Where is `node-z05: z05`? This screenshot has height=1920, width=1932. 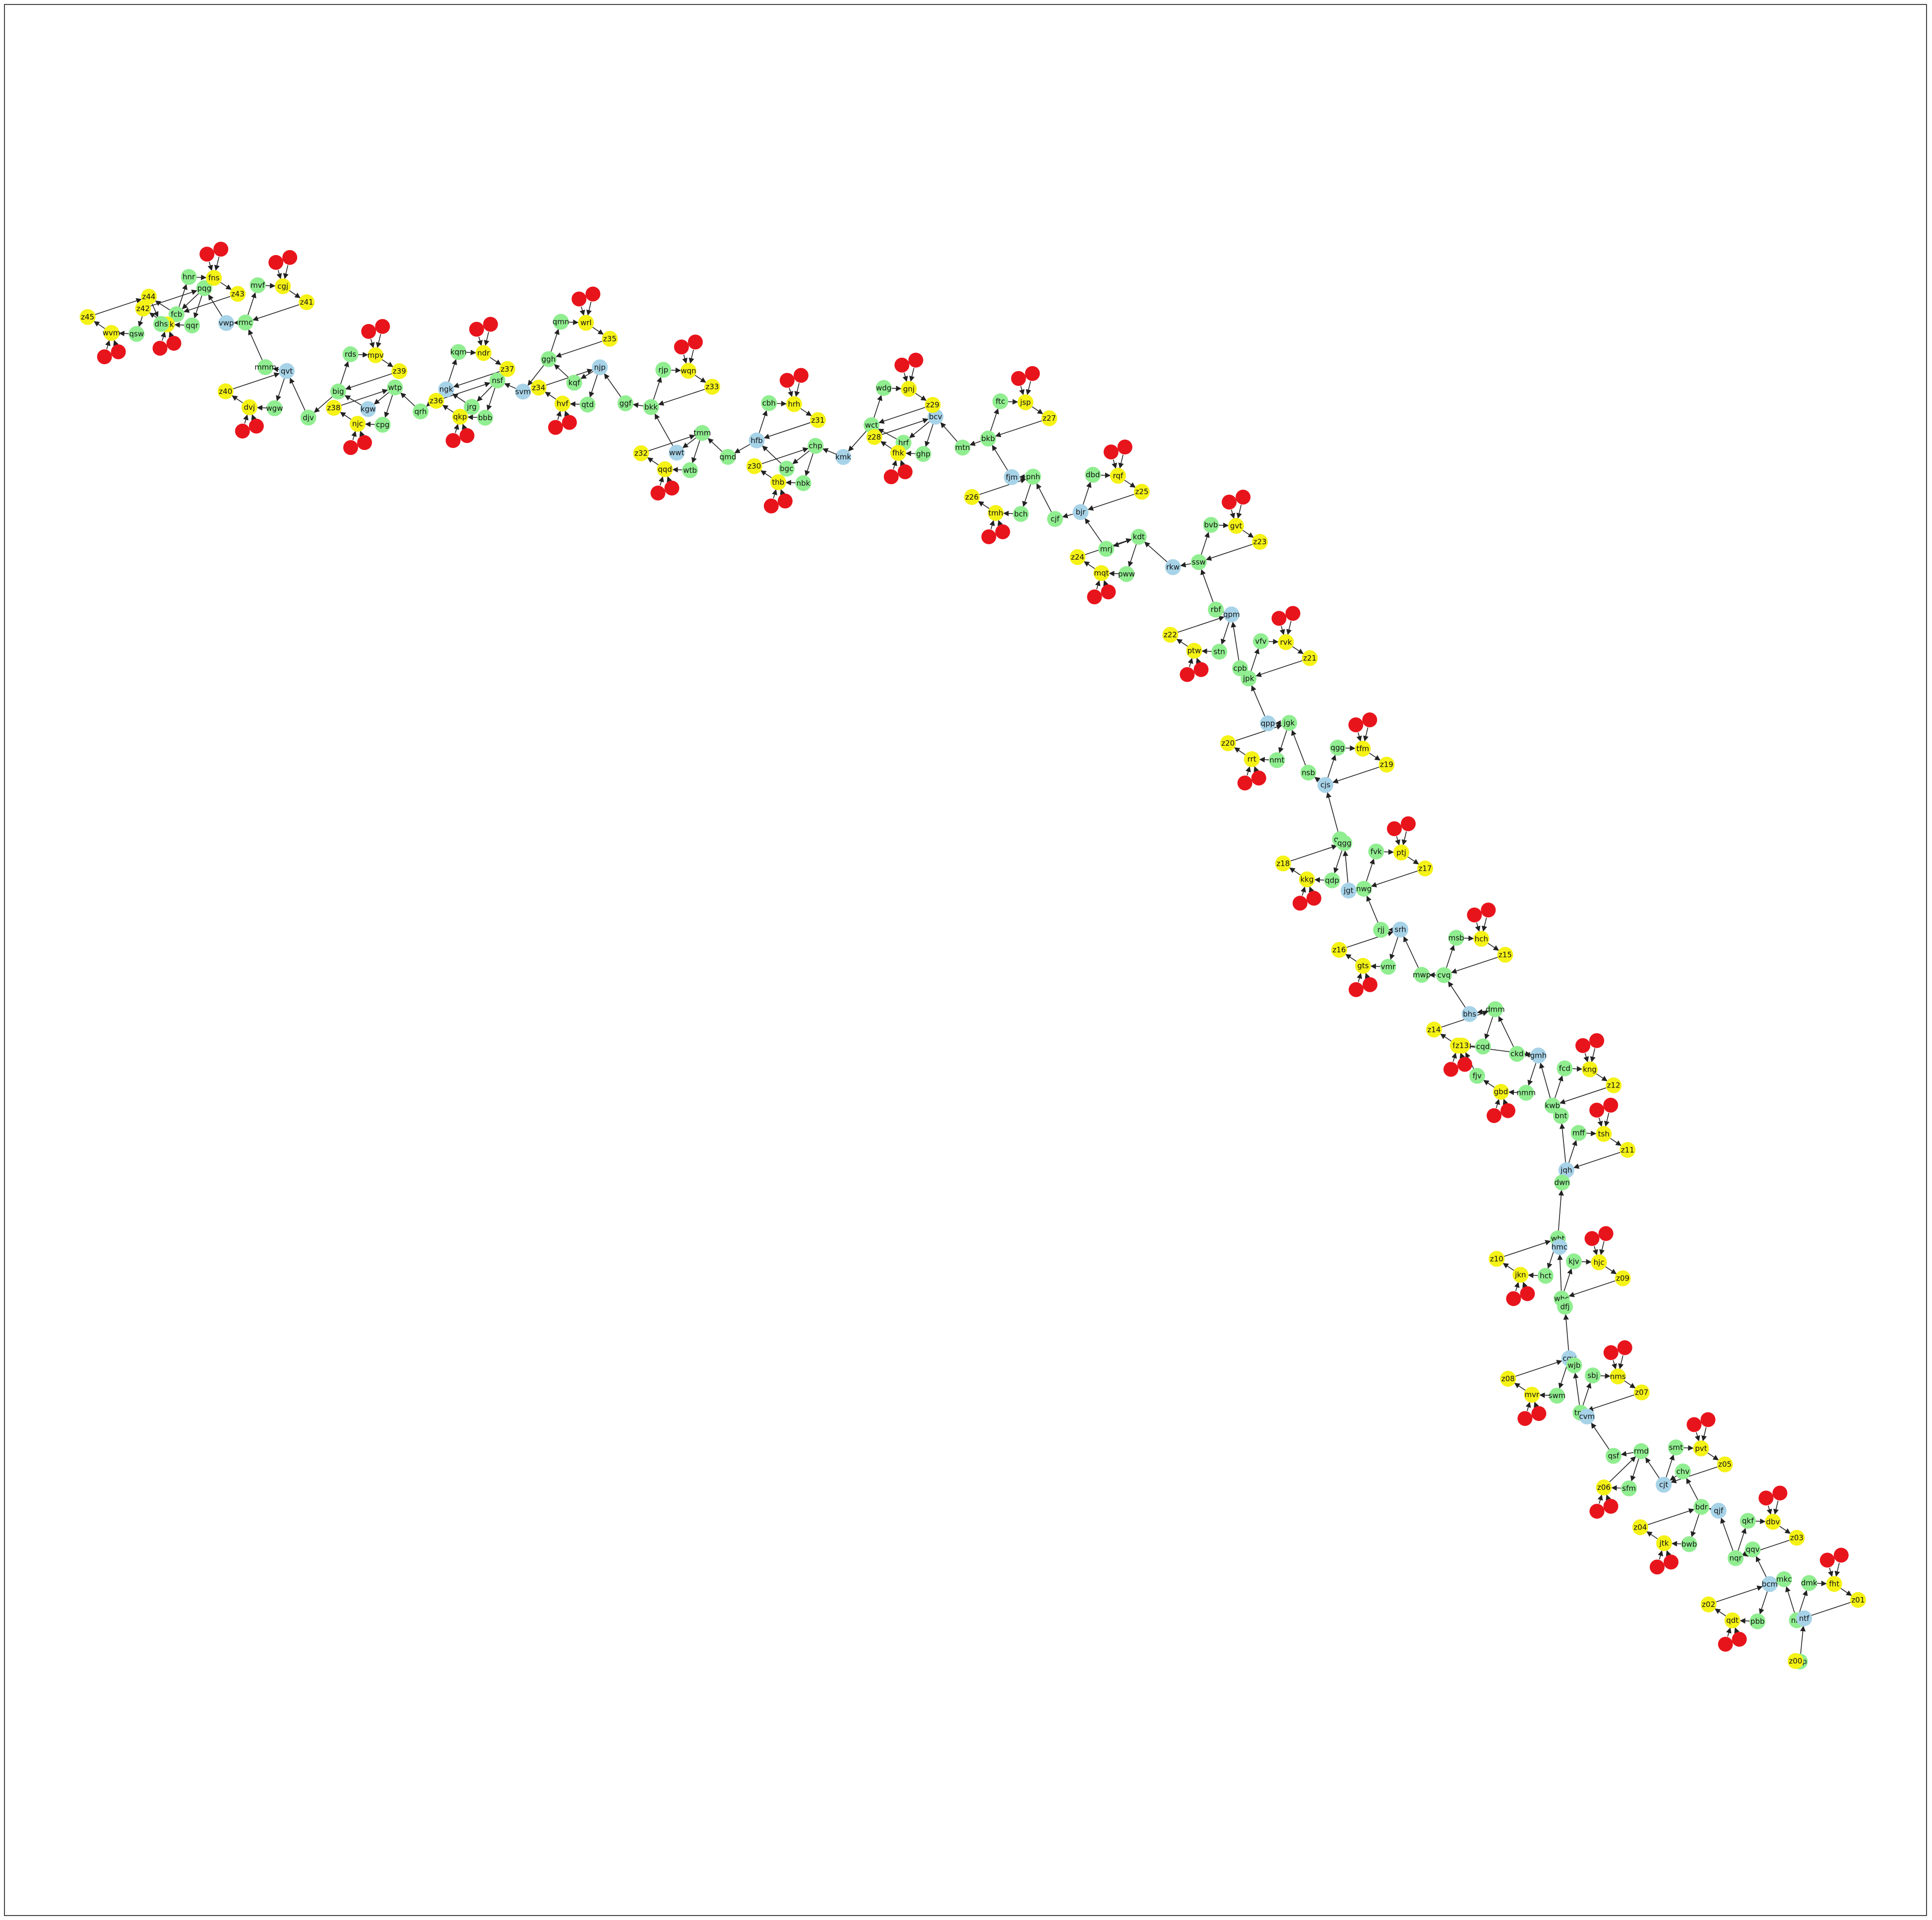 node-z05: z05 is located at coordinates (1725, 1464).